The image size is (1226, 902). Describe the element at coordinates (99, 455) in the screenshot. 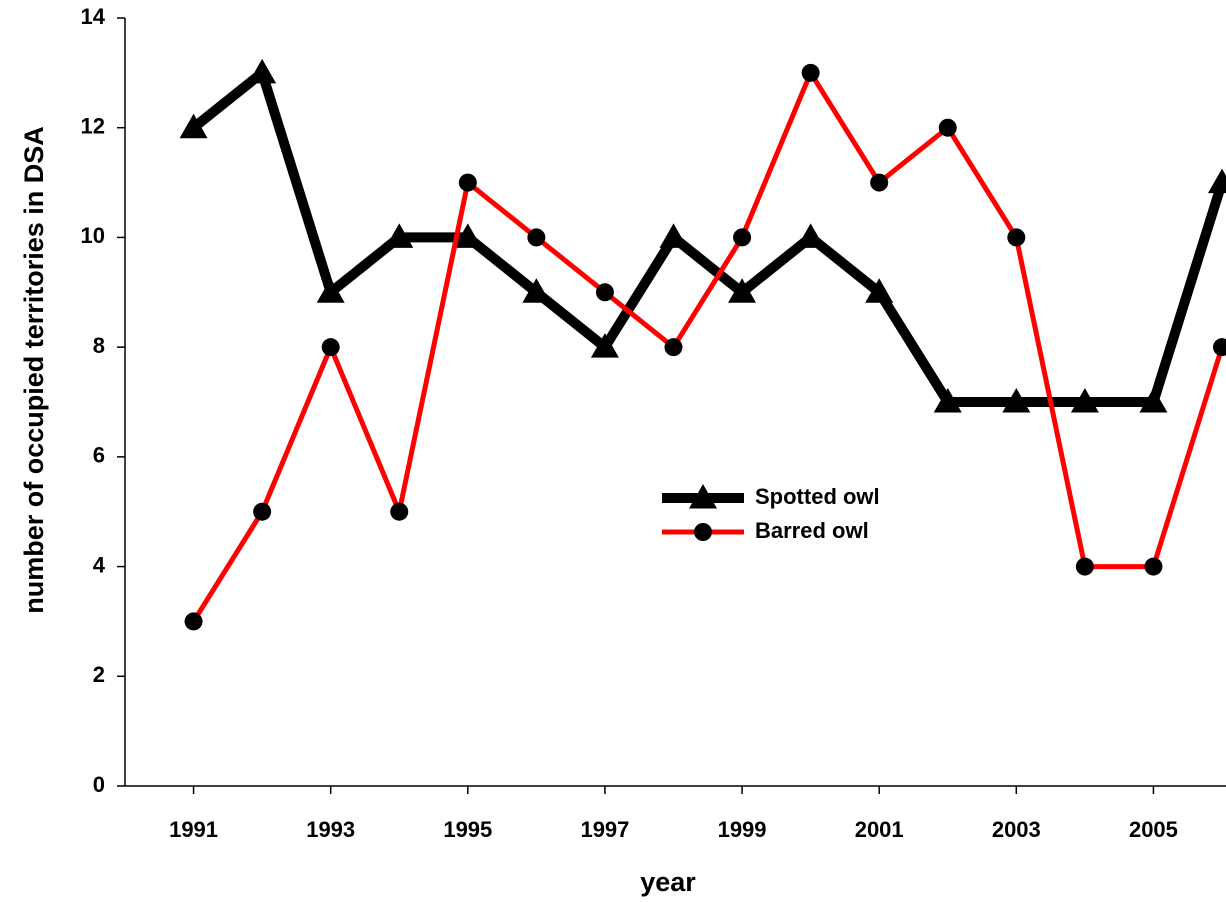

I see `y-tick-label: 6` at that location.